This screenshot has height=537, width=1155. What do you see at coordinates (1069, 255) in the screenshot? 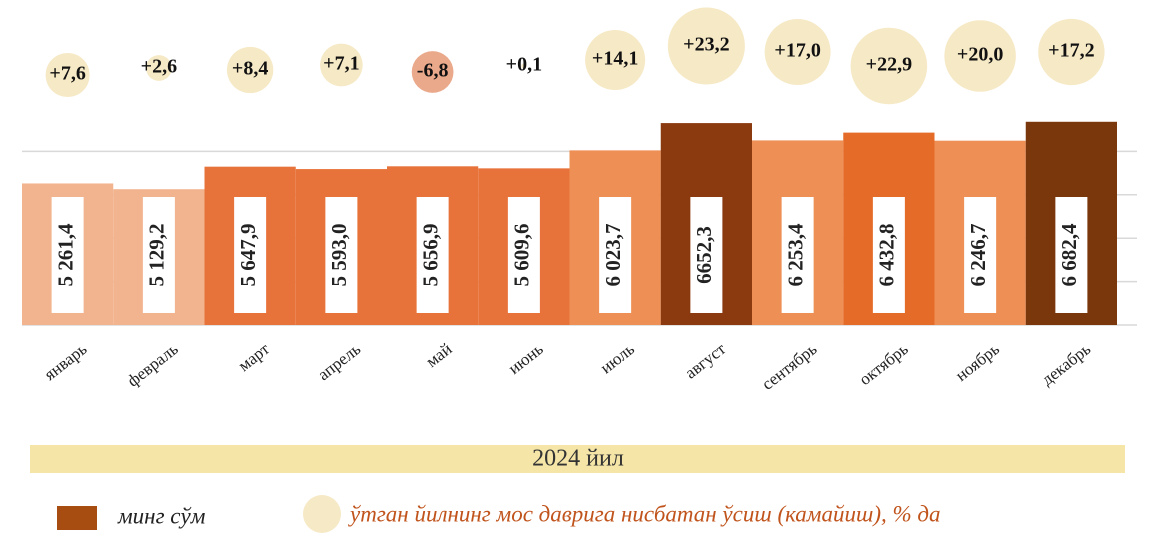
I see `value-label: 6 682,4` at bounding box center [1069, 255].